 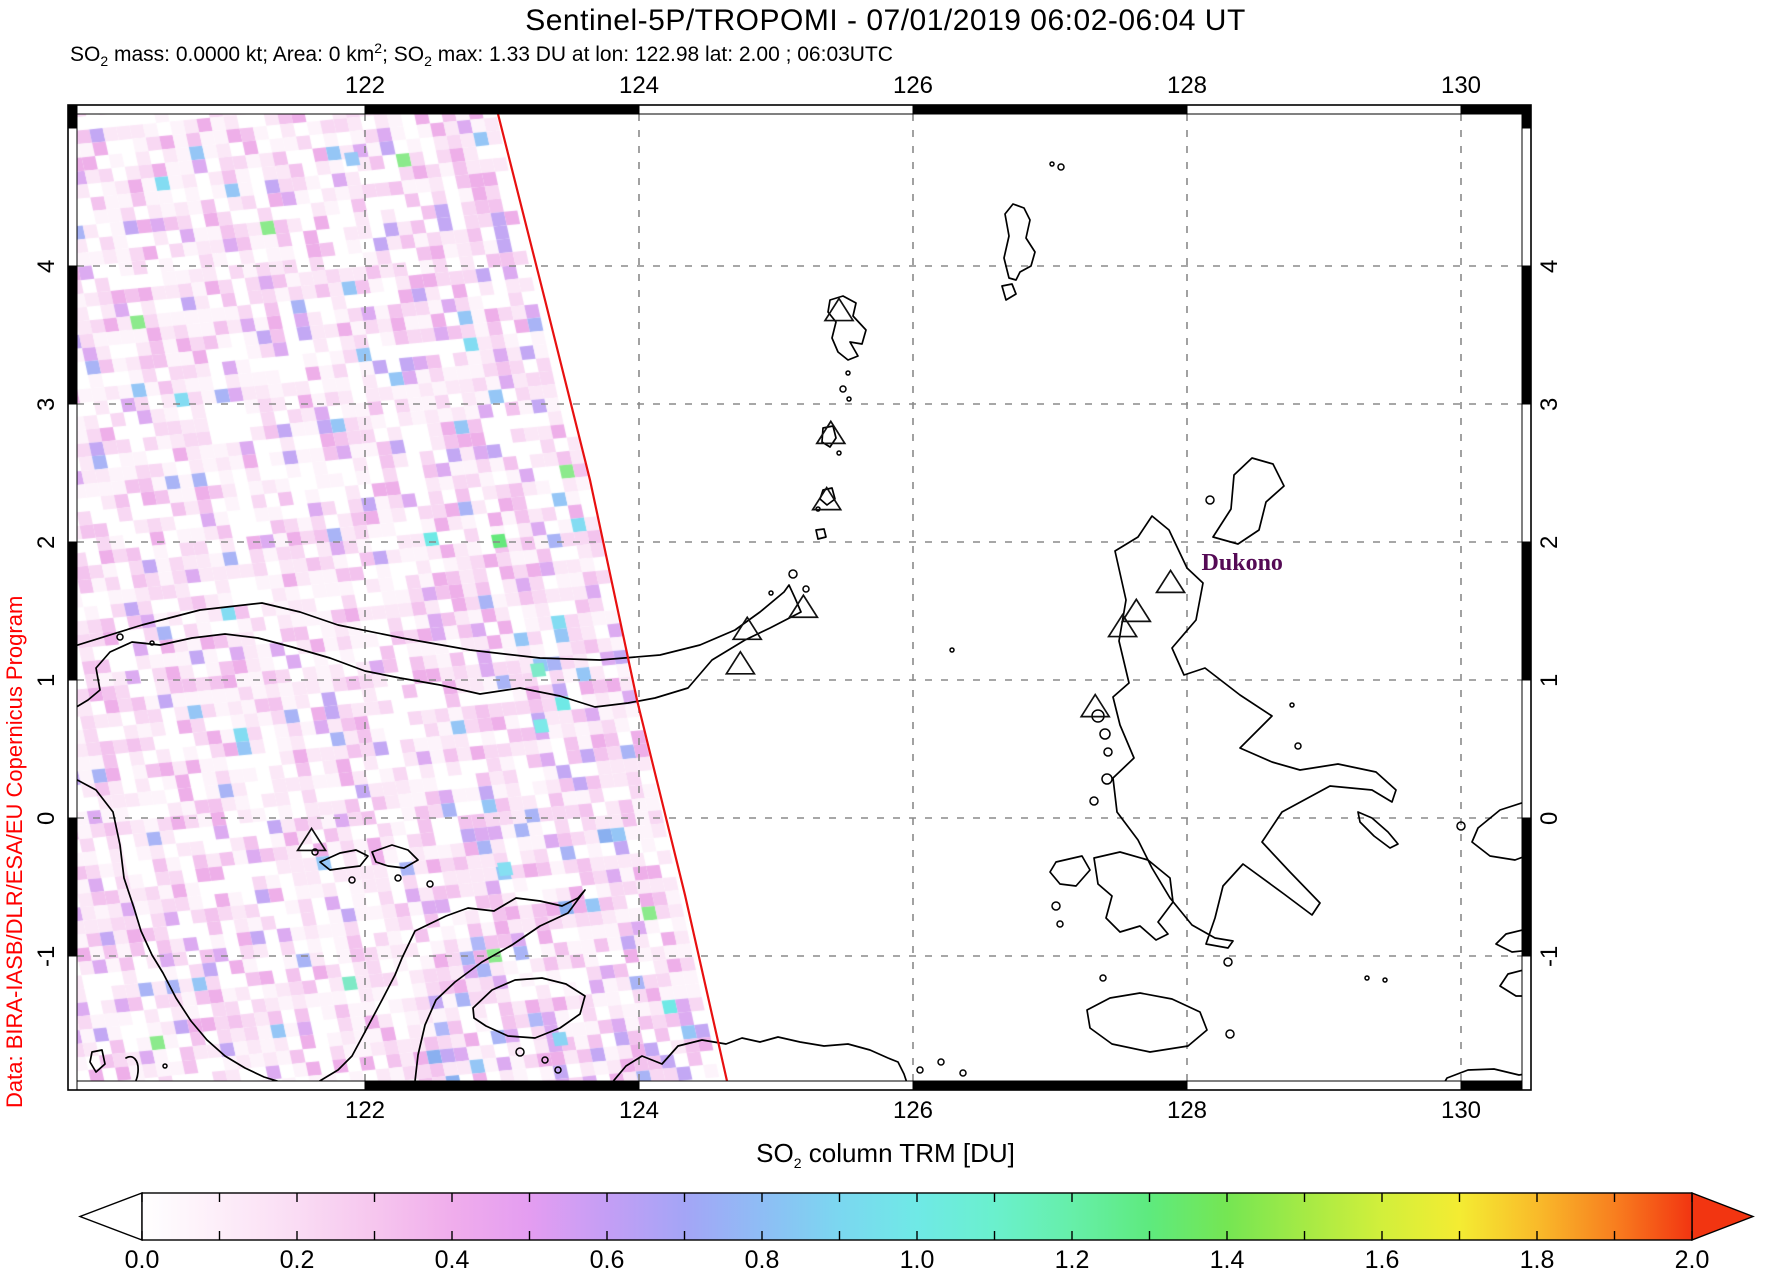 I want to click on volcano-marker-gamkonora, so click(x=1123, y=625).